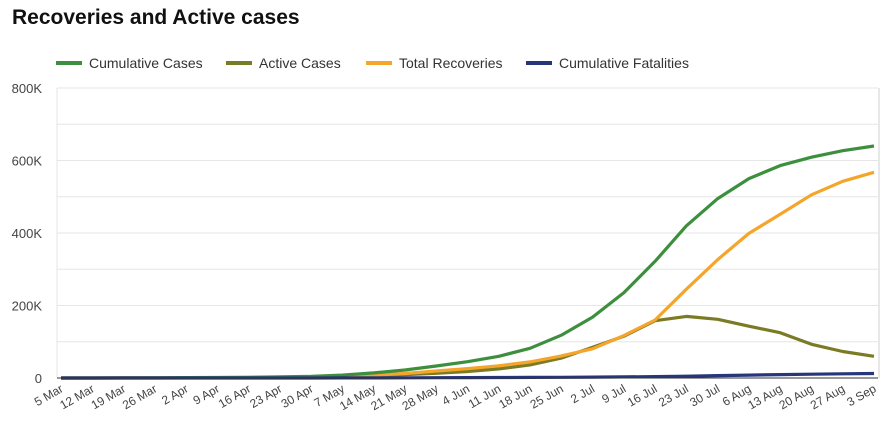  I want to click on x-tick-label: 27 Aug, so click(827, 396).